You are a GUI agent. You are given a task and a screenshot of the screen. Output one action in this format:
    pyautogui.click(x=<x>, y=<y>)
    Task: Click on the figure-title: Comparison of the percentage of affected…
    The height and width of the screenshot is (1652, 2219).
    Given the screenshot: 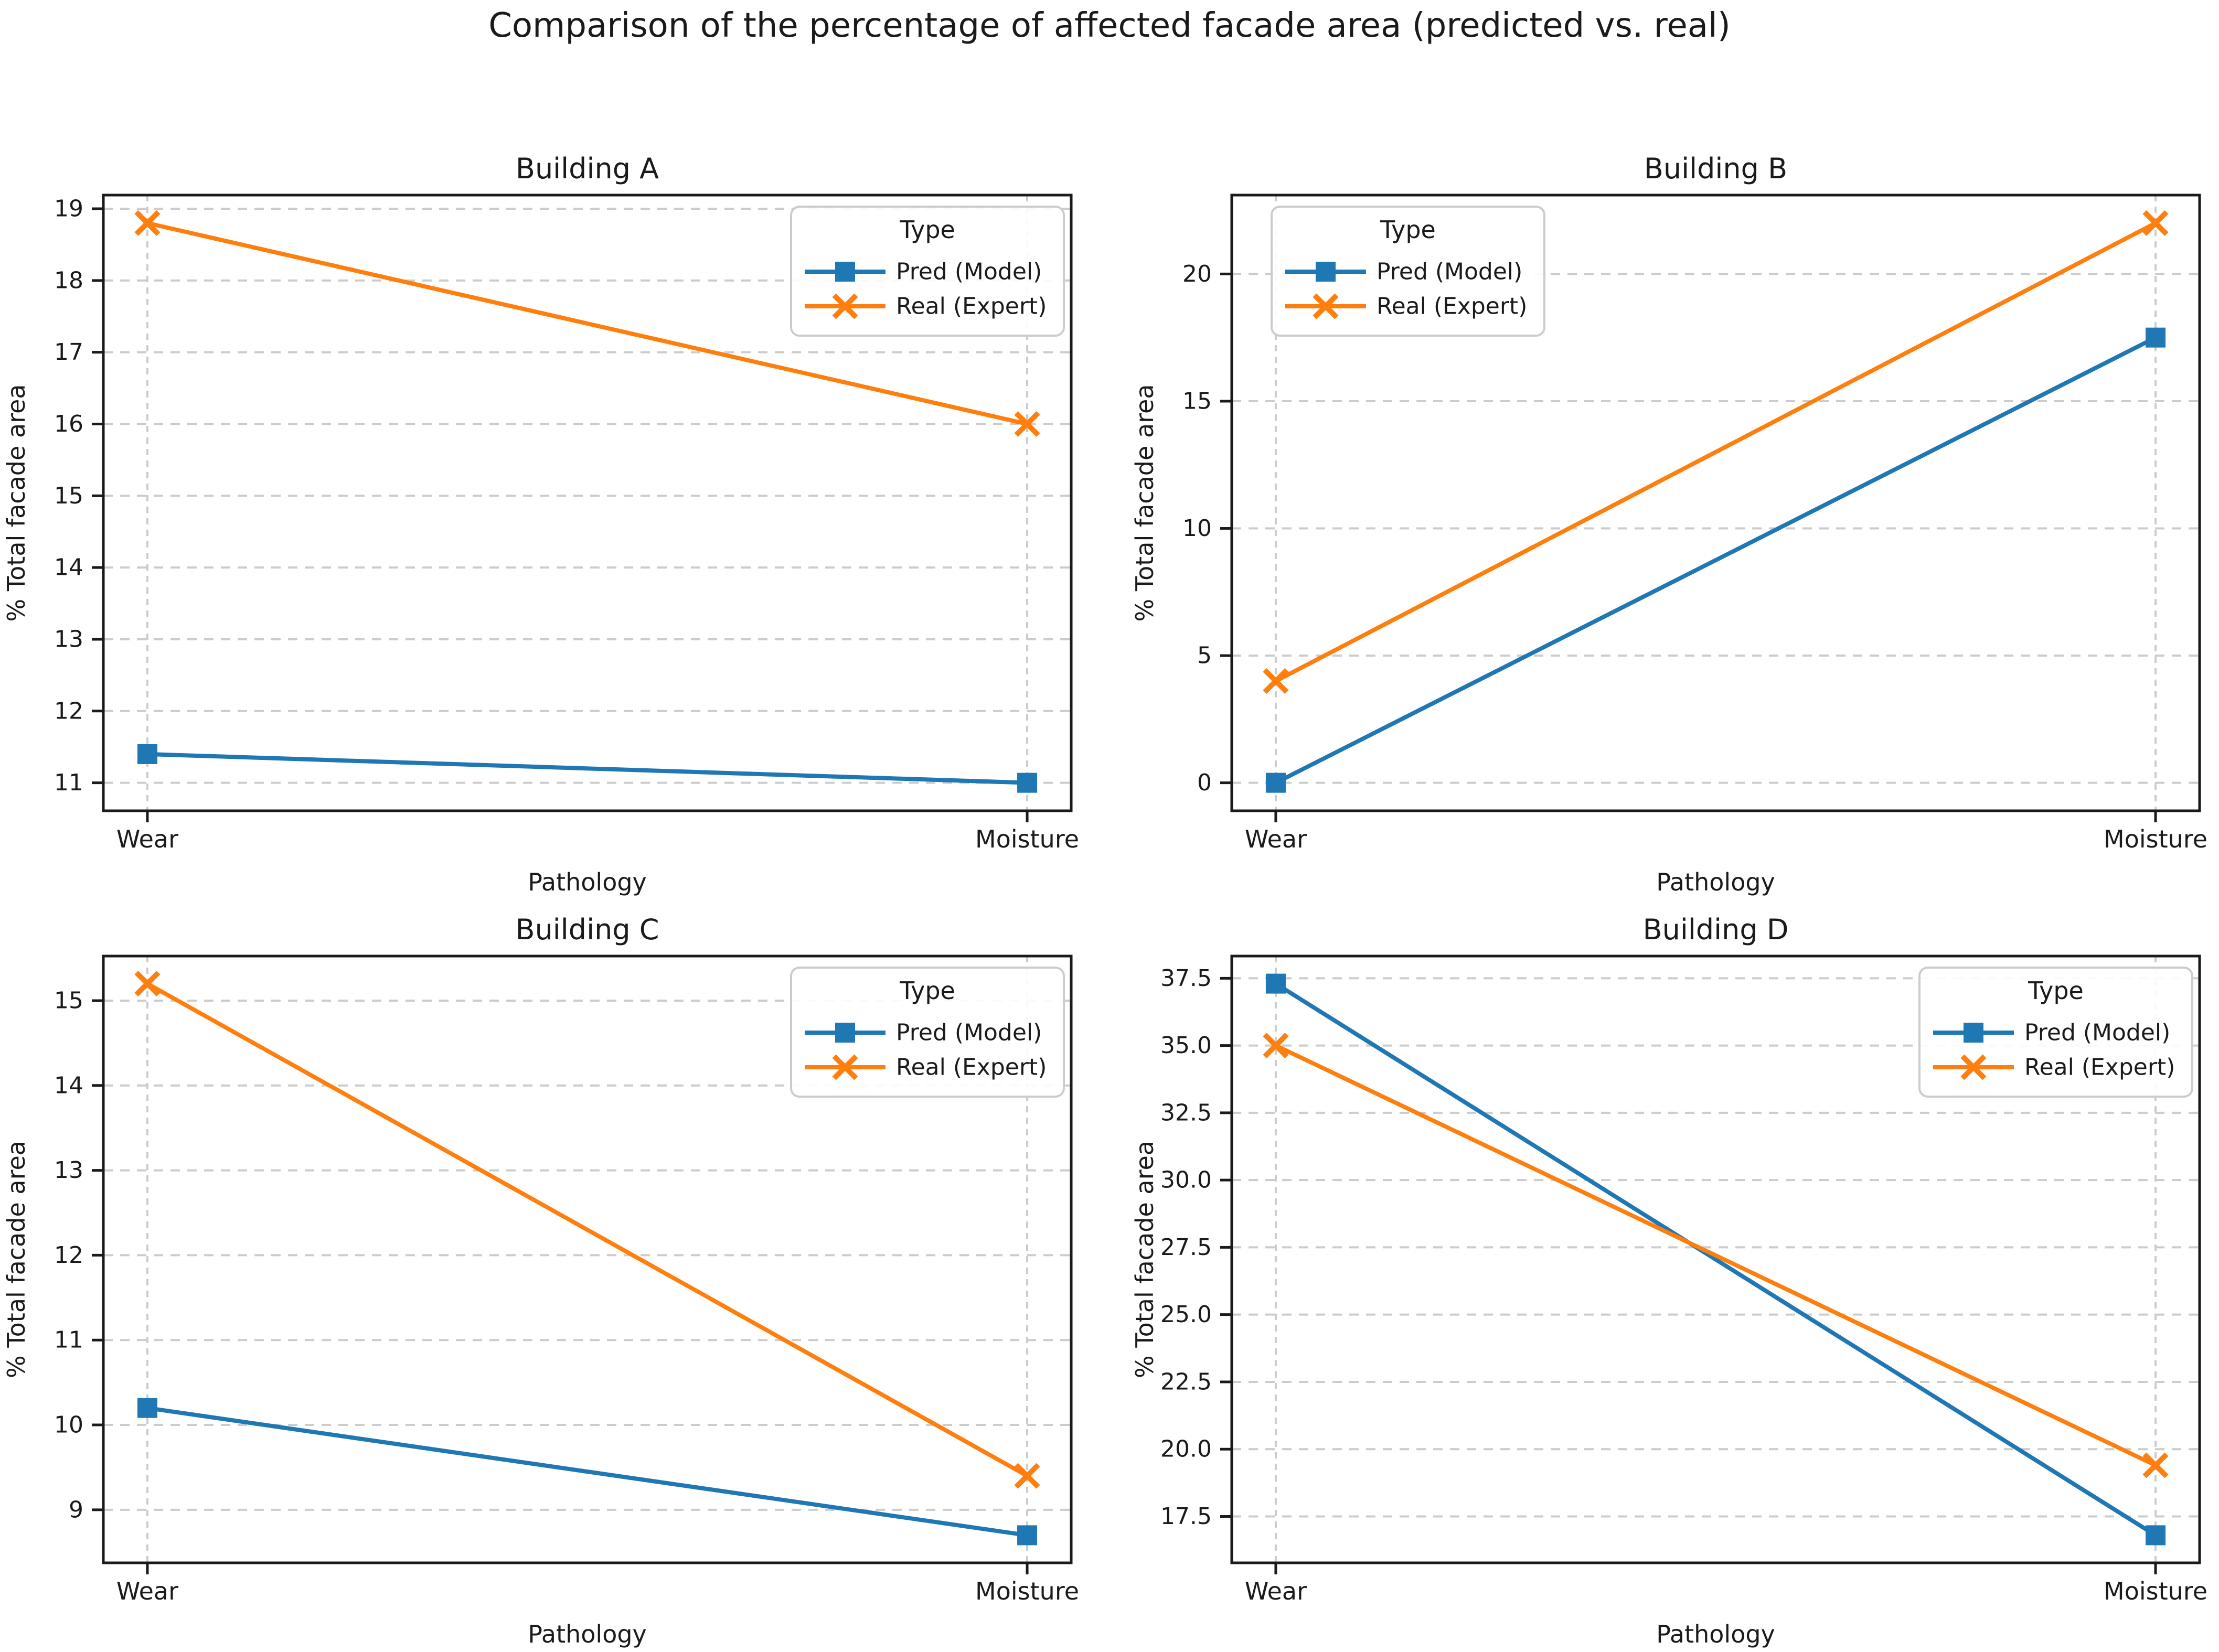 What is the action you would take?
    pyautogui.click(x=1109, y=25)
    